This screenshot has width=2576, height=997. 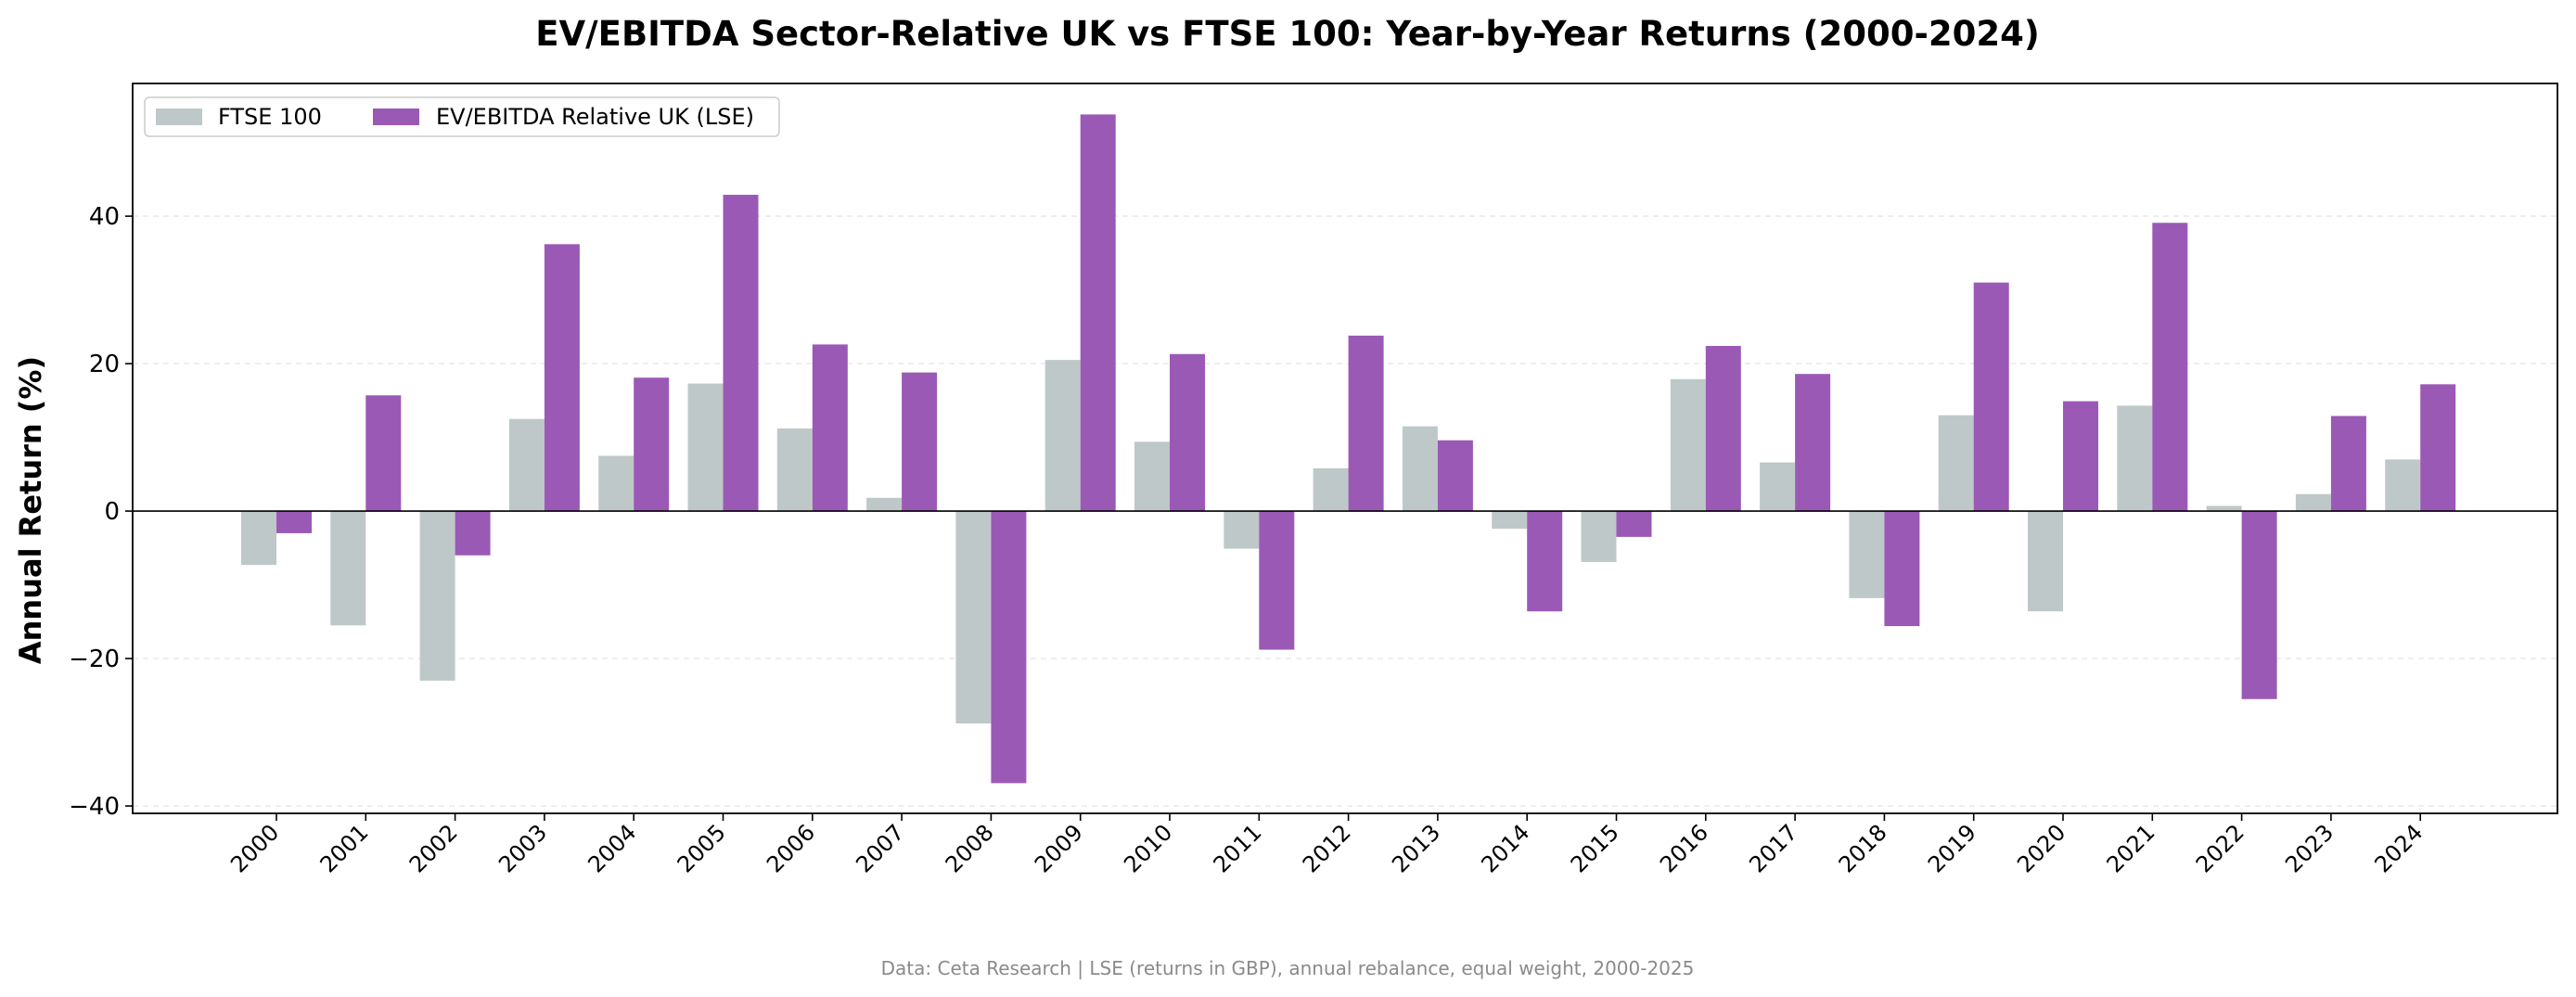 What do you see at coordinates (1545, 561) in the screenshot?
I see `bar-ev-ebitda-2014` at bounding box center [1545, 561].